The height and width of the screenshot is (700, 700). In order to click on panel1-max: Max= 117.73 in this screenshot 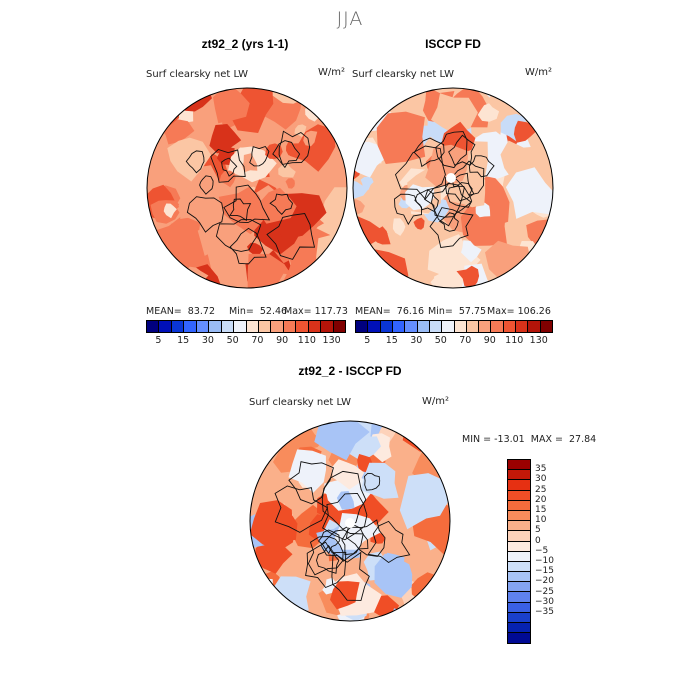, I will do `click(316, 311)`.